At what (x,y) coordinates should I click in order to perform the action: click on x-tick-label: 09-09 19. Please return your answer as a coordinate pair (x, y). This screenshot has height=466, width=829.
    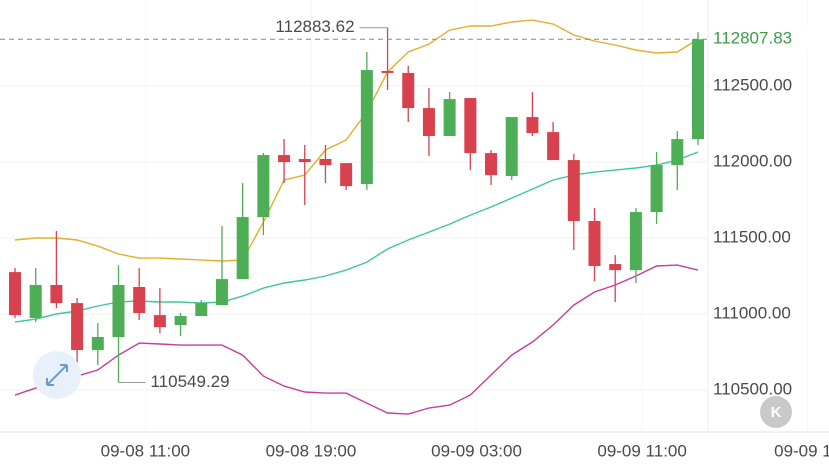
    Looking at the image, I should click on (801, 450).